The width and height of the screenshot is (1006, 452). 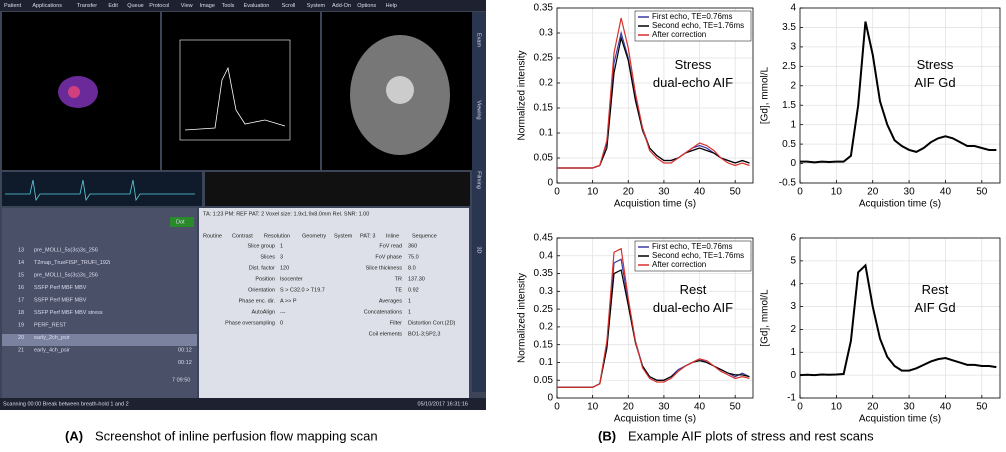 I want to click on x-tick-label: 30, so click(x=664, y=407).